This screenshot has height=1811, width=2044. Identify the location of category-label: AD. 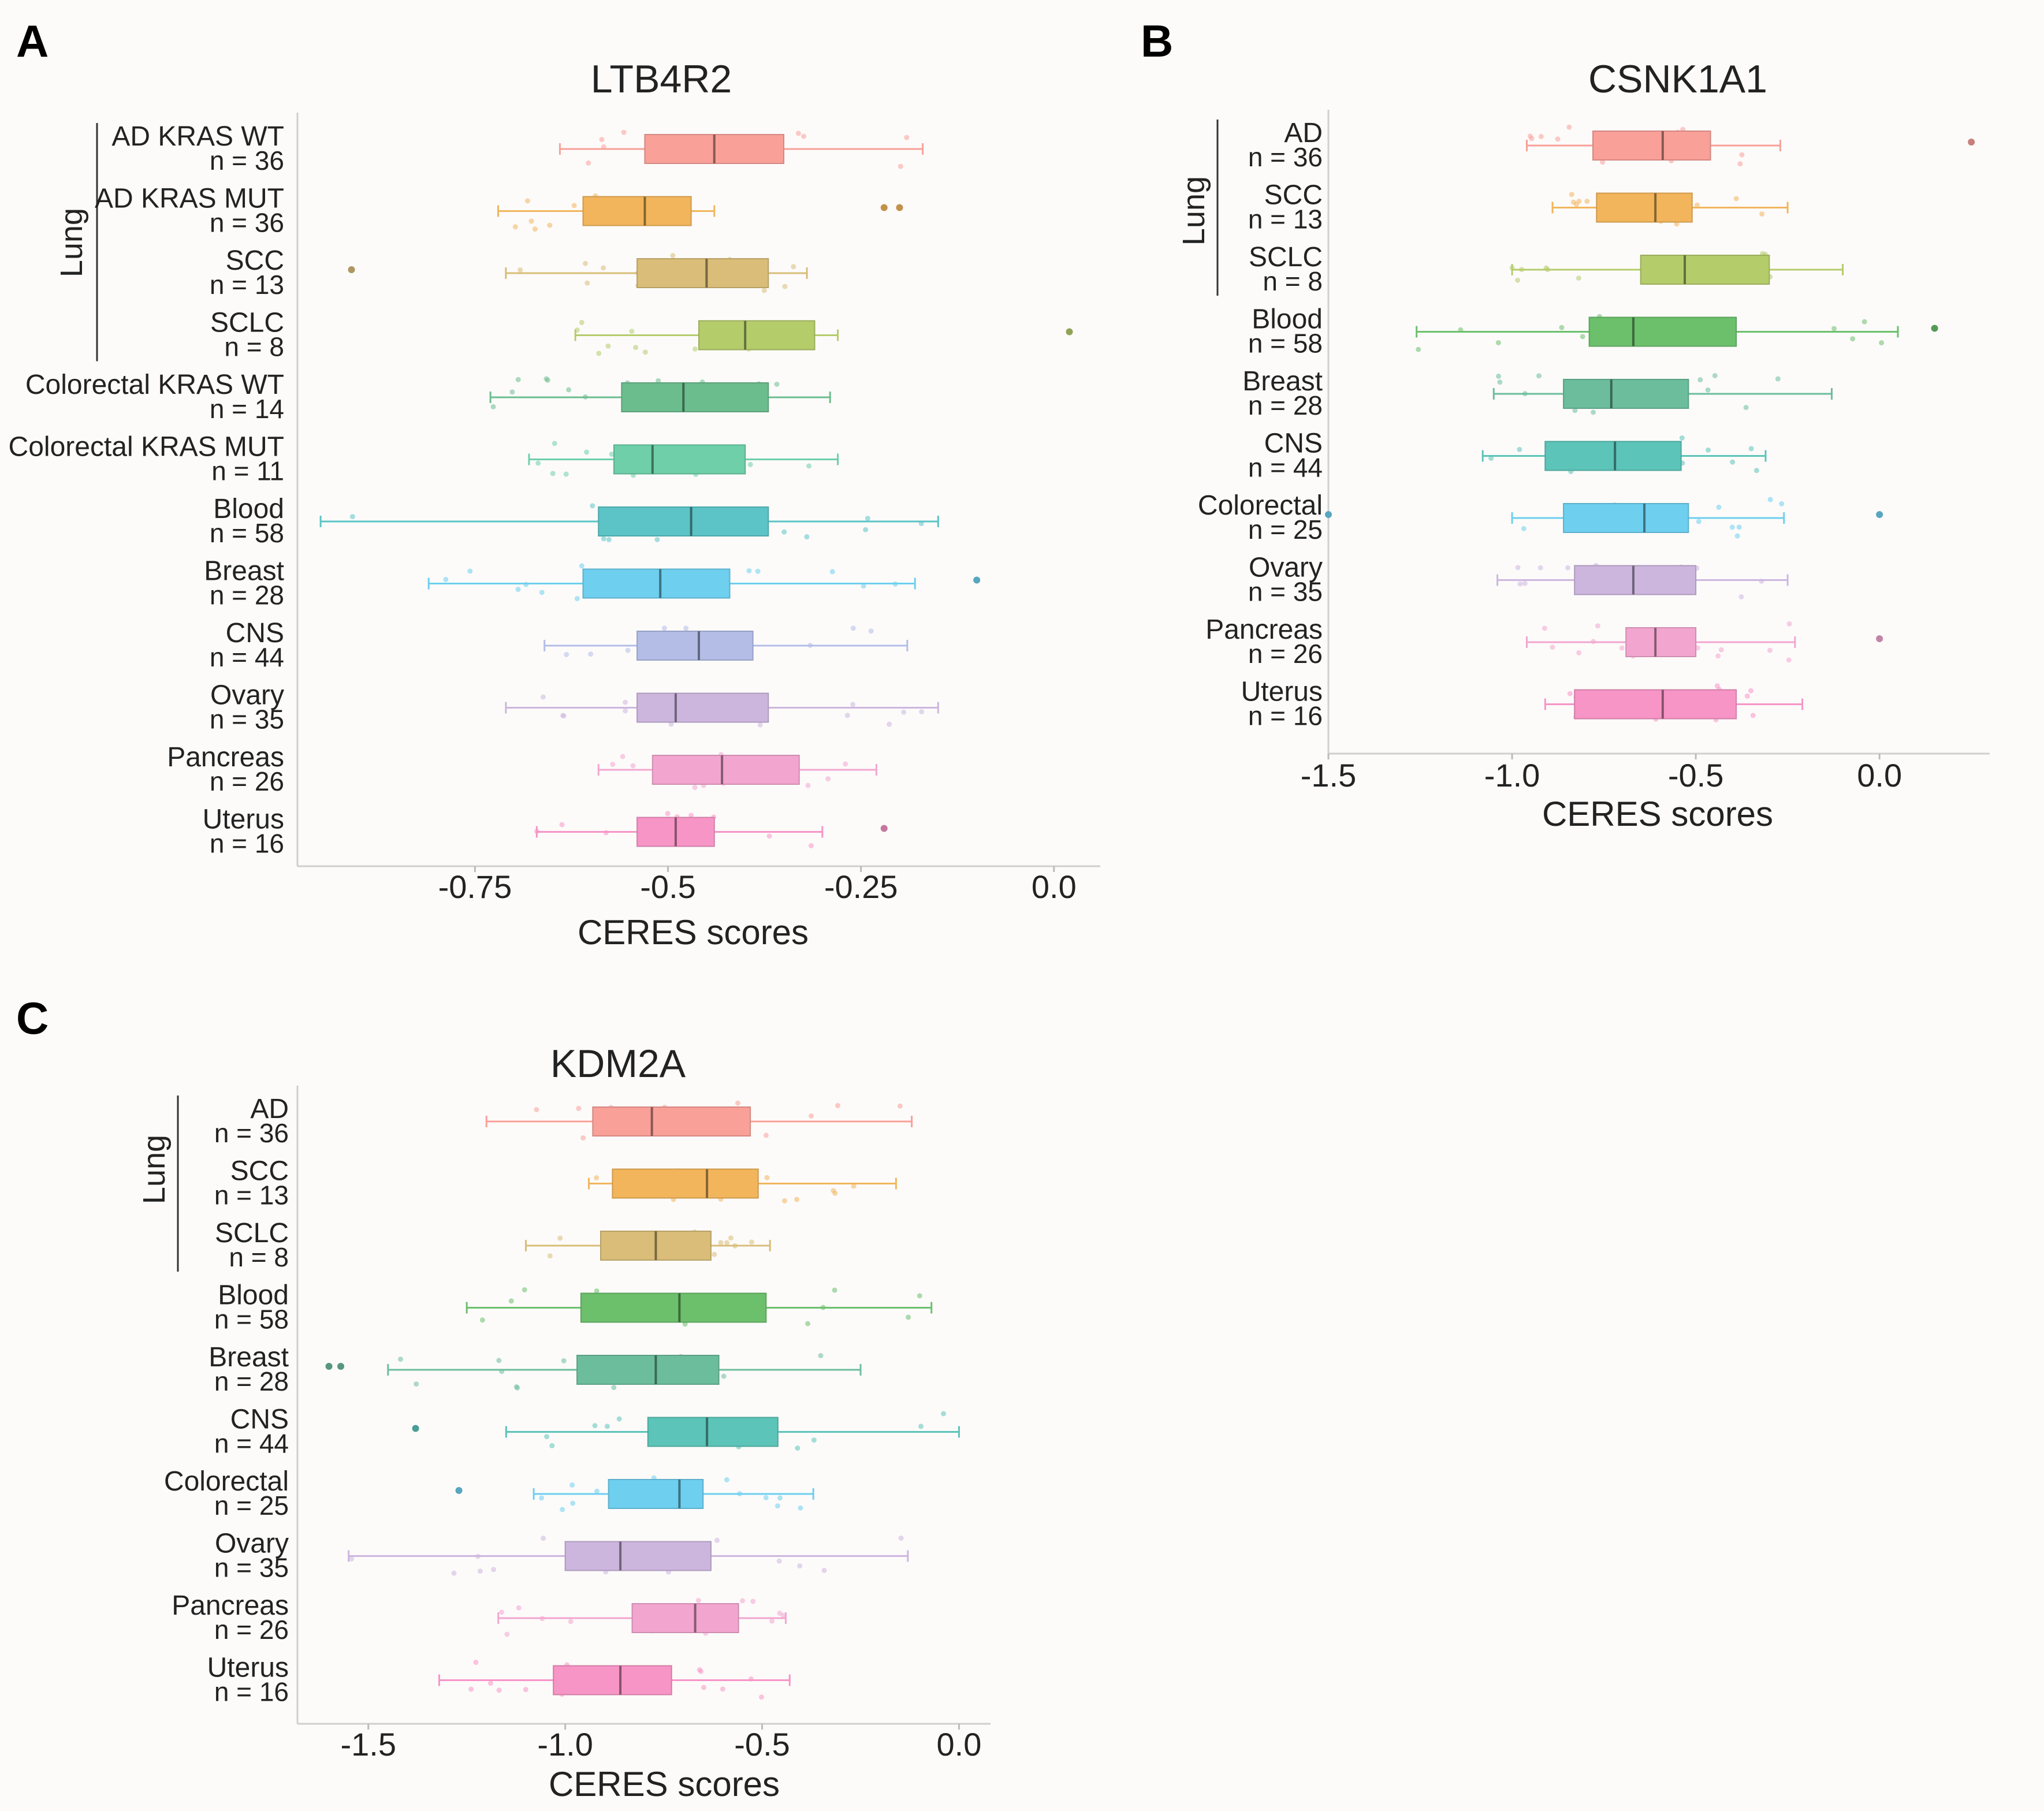
(1304, 133).